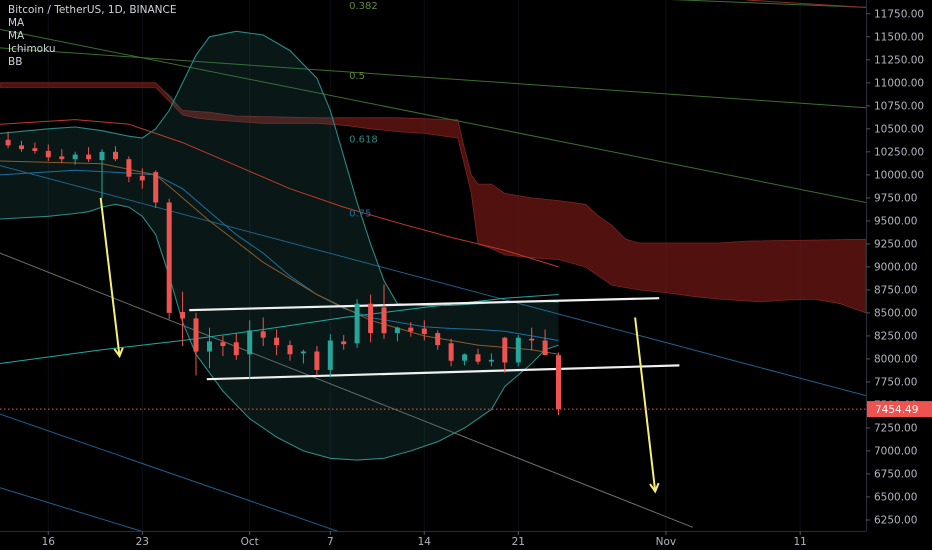 The width and height of the screenshot is (932, 550). What do you see at coordinates (899, 14) in the screenshot?
I see `price-tick-label: 11750.00` at bounding box center [899, 14].